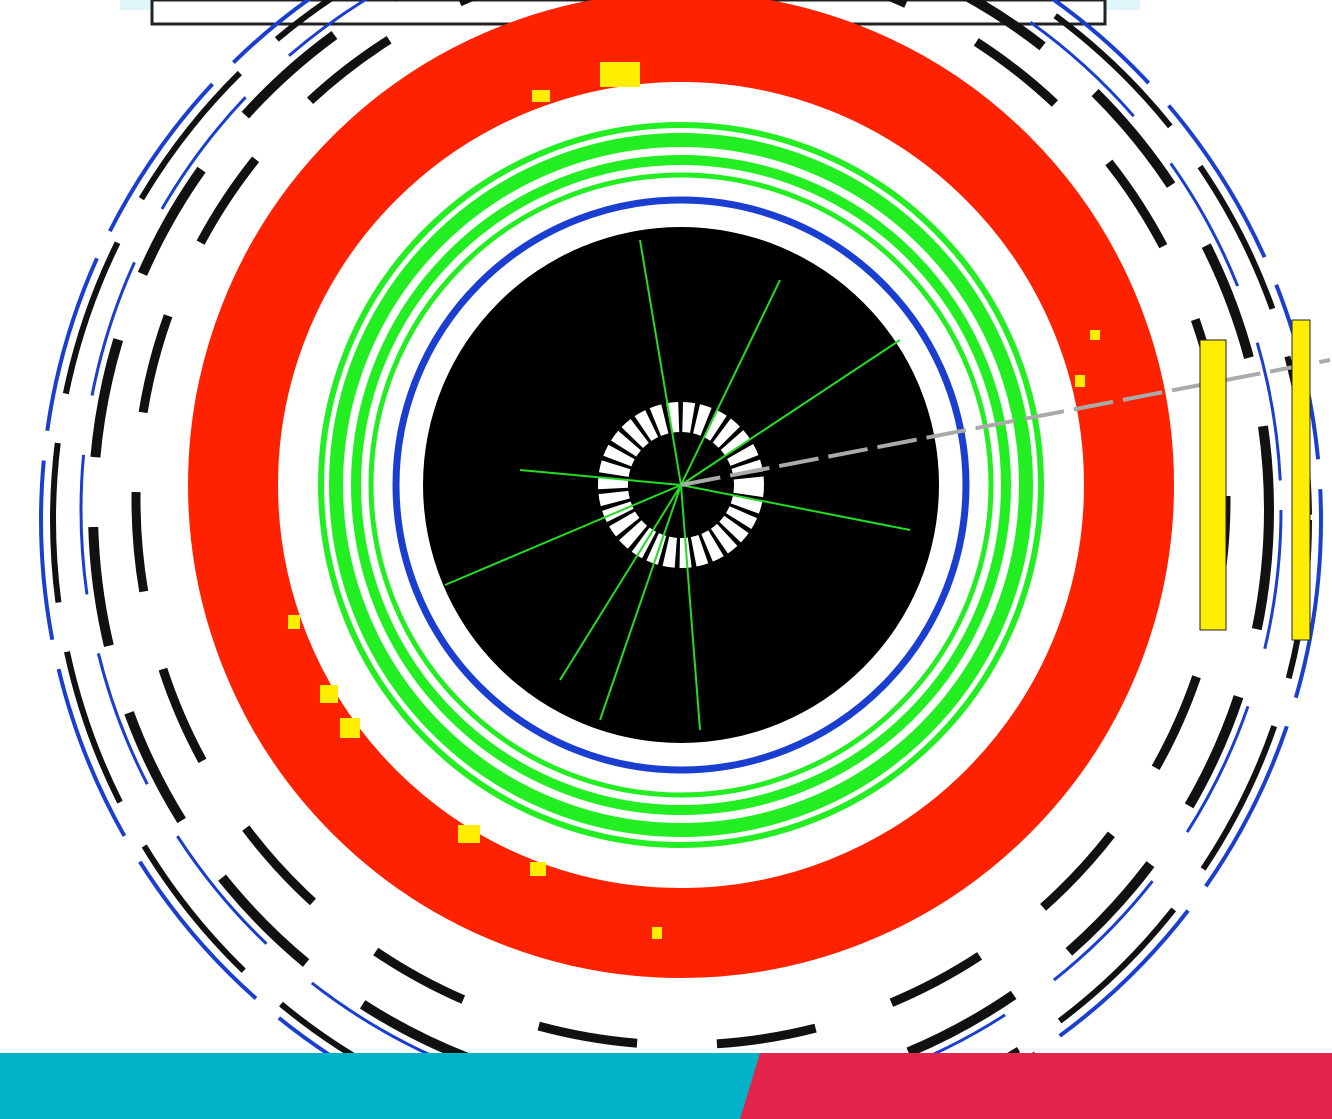 This screenshot has width=1332, height=1119. Describe the element at coordinates (1036, 1086) in the screenshot. I see `footer-accent` at that location.